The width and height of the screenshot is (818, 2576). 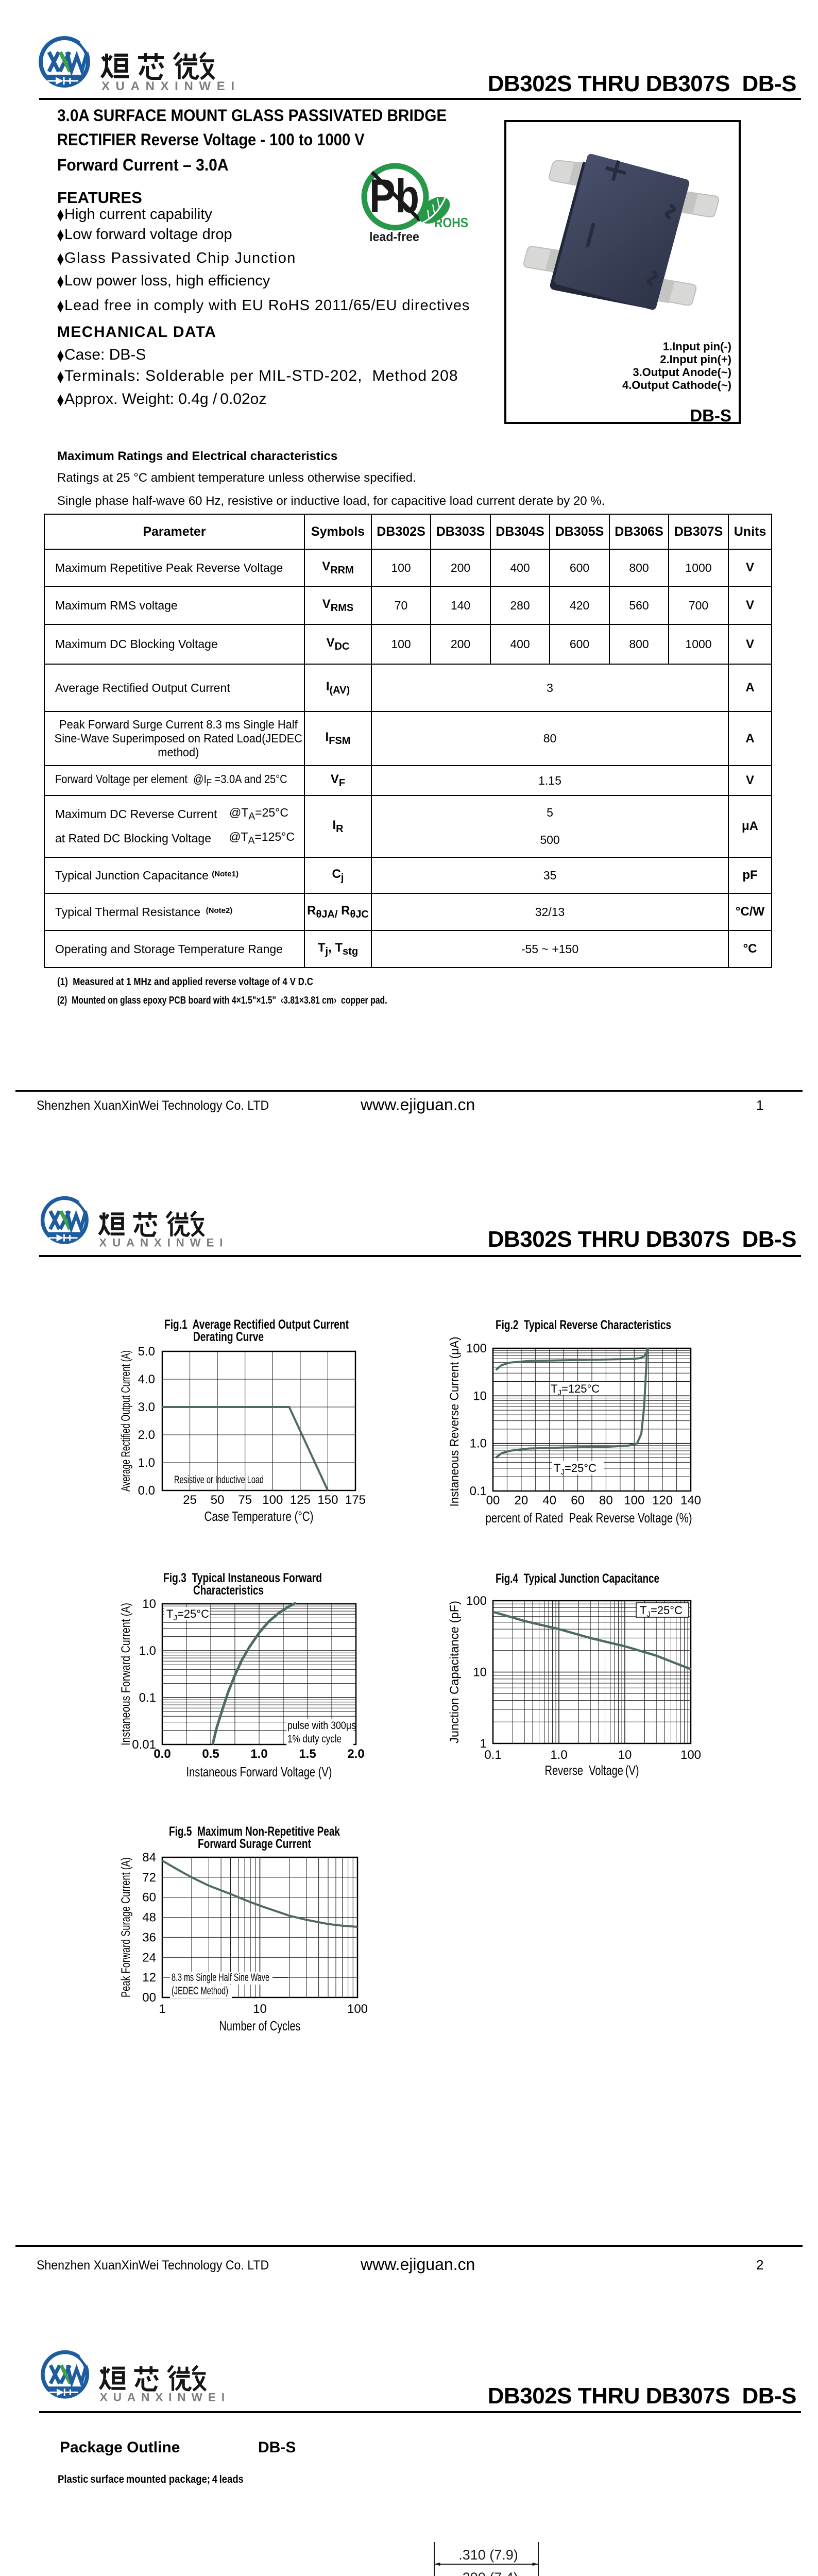 I want to click on svg-text: .310 (7.9), so click(x=488, y=2555).